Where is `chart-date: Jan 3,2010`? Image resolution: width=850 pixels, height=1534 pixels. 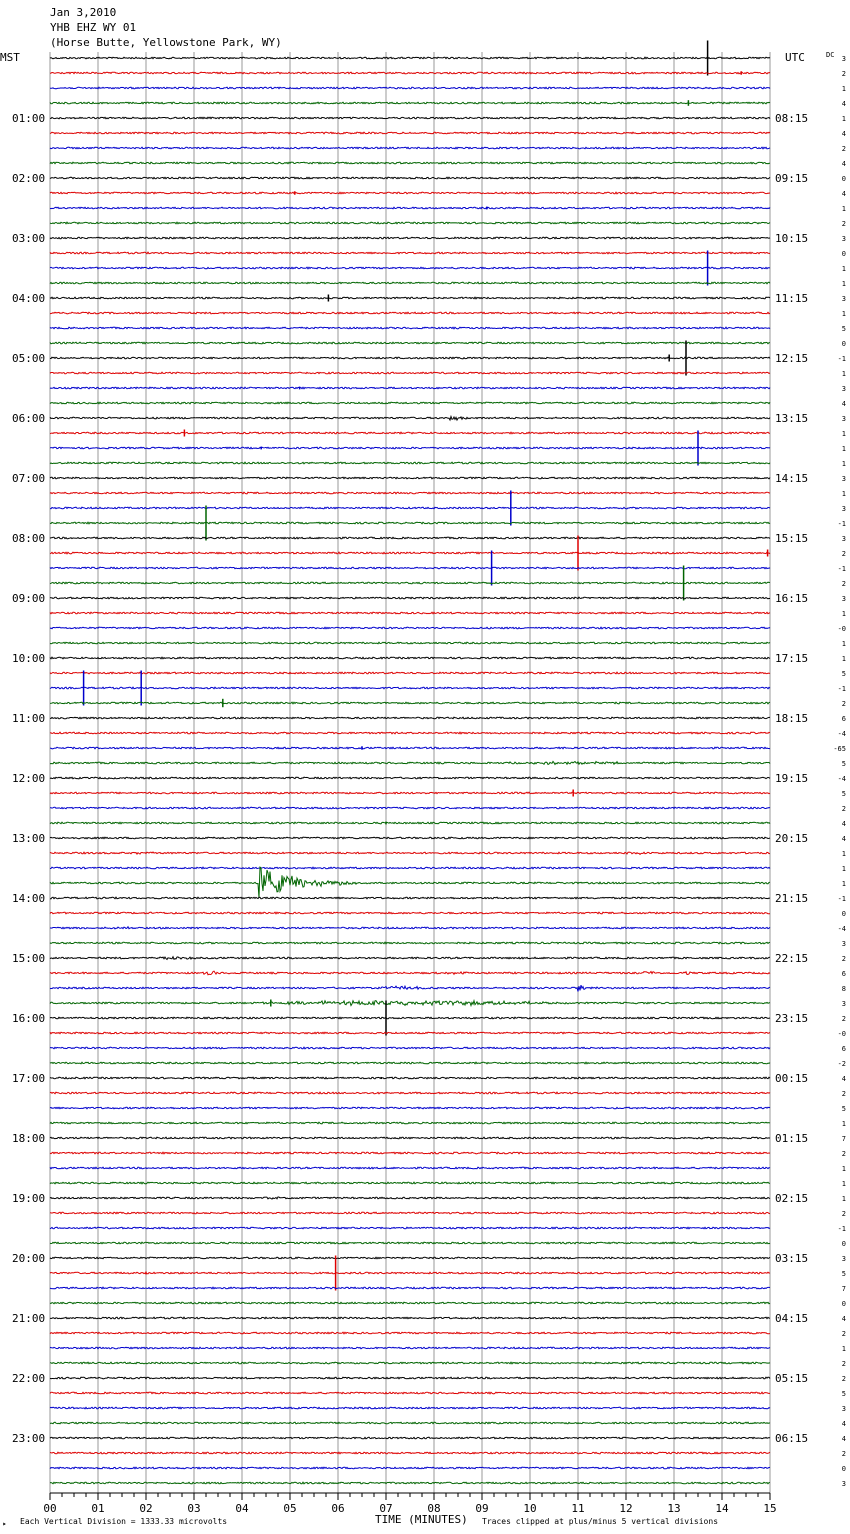
chart-date: Jan 3,2010 is located at coordinates (83, 12).